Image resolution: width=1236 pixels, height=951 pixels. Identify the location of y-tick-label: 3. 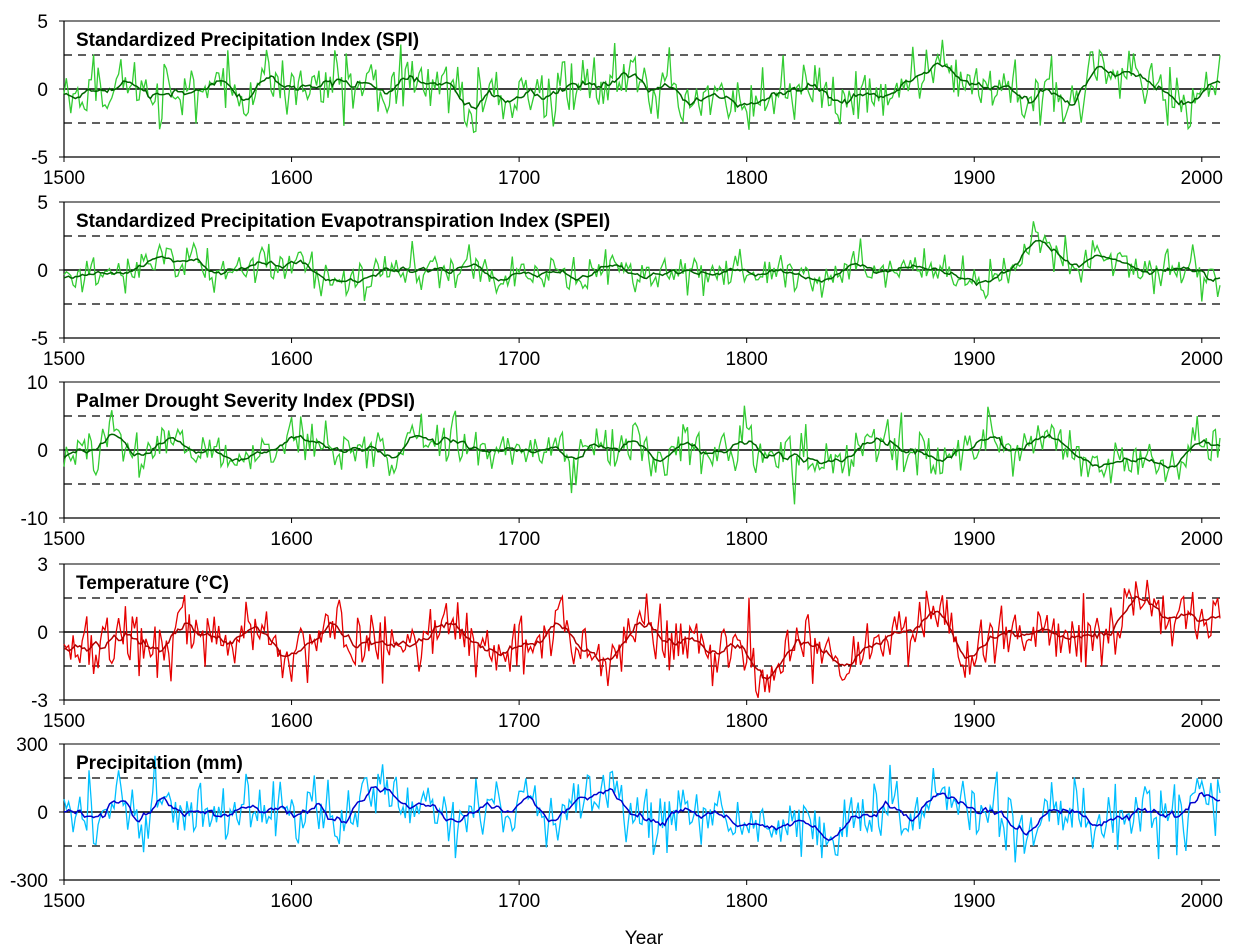
(42, 565).